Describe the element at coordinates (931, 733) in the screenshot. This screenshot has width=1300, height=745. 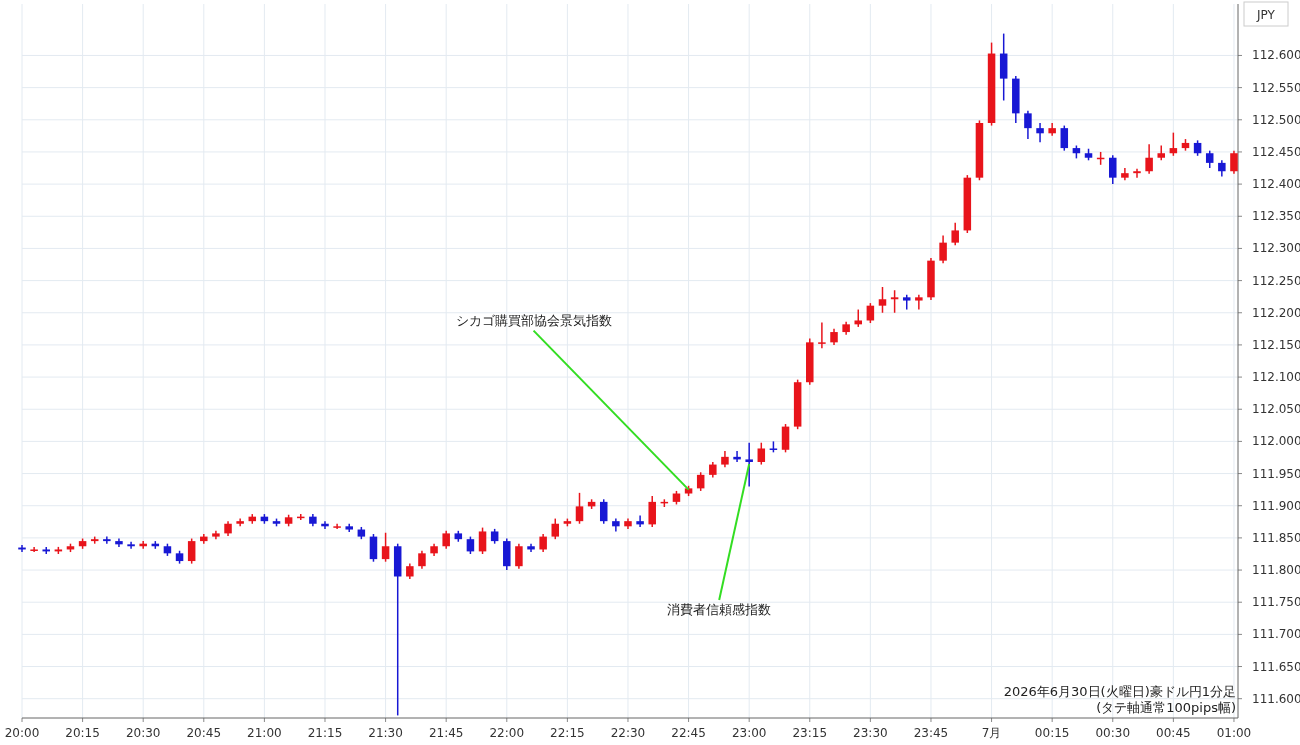
I see `xtick: 23:45` at that location.